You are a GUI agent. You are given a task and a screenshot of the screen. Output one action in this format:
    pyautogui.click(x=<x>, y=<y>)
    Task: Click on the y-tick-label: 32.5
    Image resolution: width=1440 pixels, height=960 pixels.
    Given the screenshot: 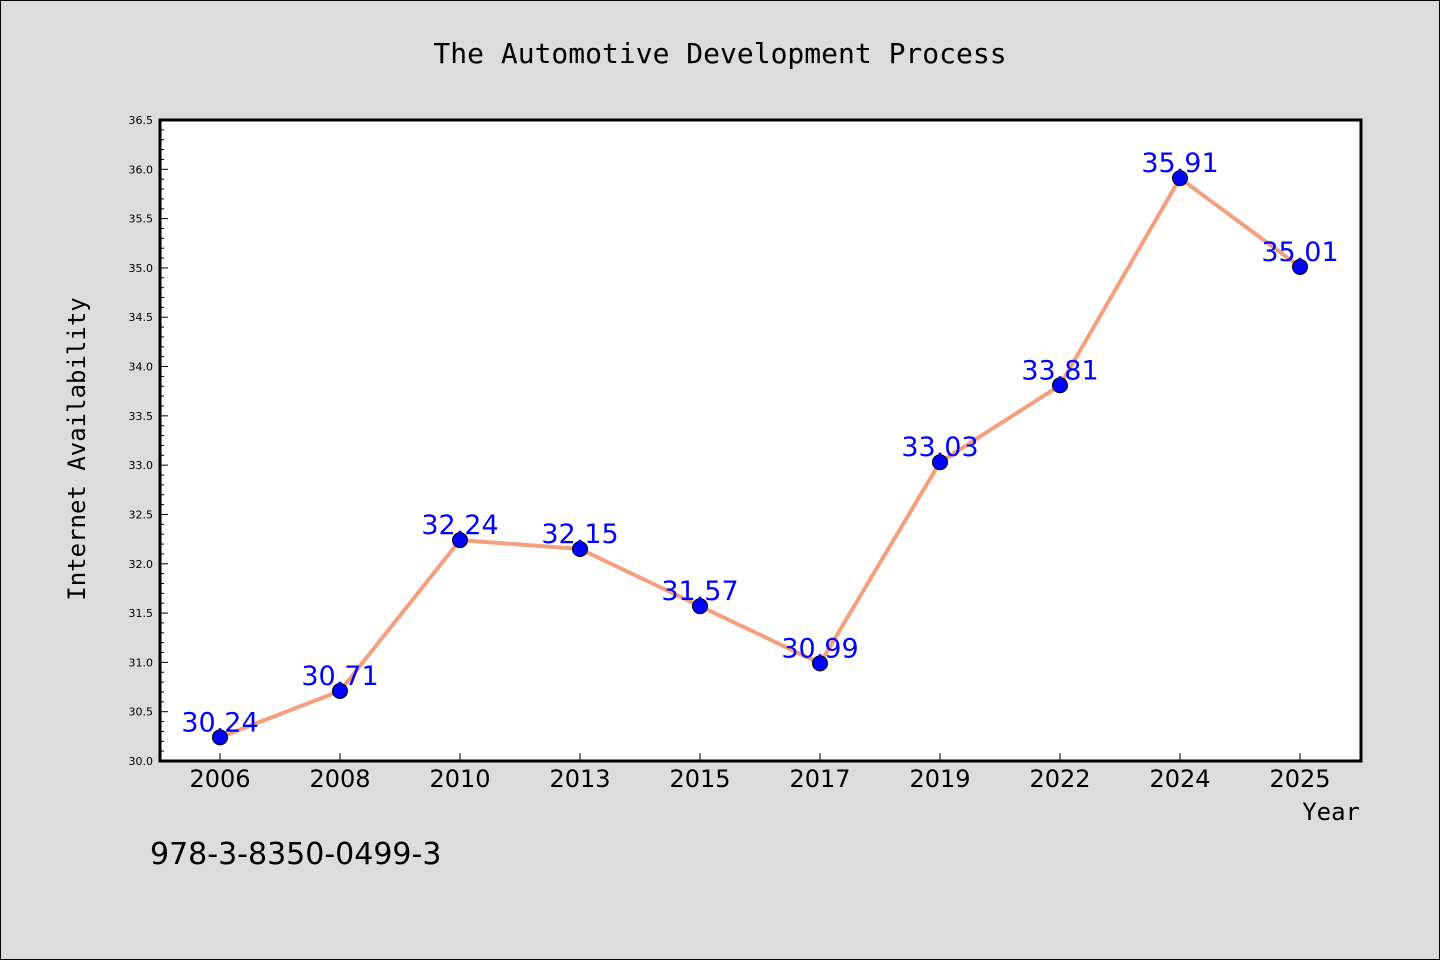 What is the action you would take?
    pyautogui.click(x=141, y=514)
    